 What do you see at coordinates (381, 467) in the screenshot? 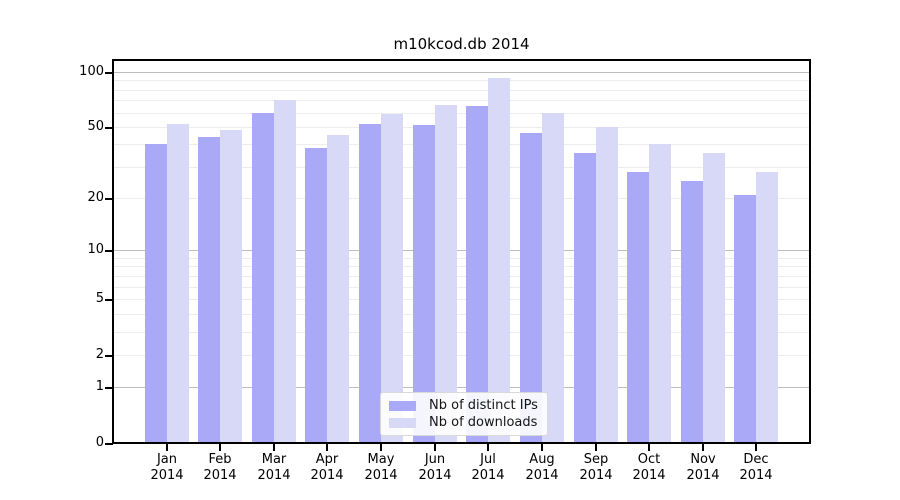
I see `x-axis-tick-label: May 2014` at bounding box center [381, 467].